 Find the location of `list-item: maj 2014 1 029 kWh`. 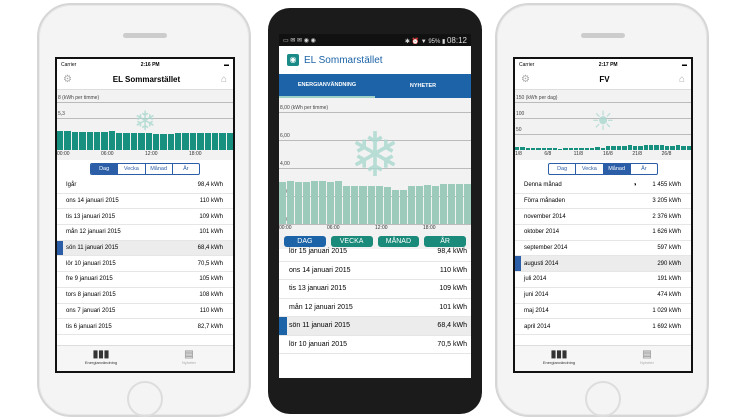

list-item: maj 2014 1 029 kWh is located at coordinates (603, 312).